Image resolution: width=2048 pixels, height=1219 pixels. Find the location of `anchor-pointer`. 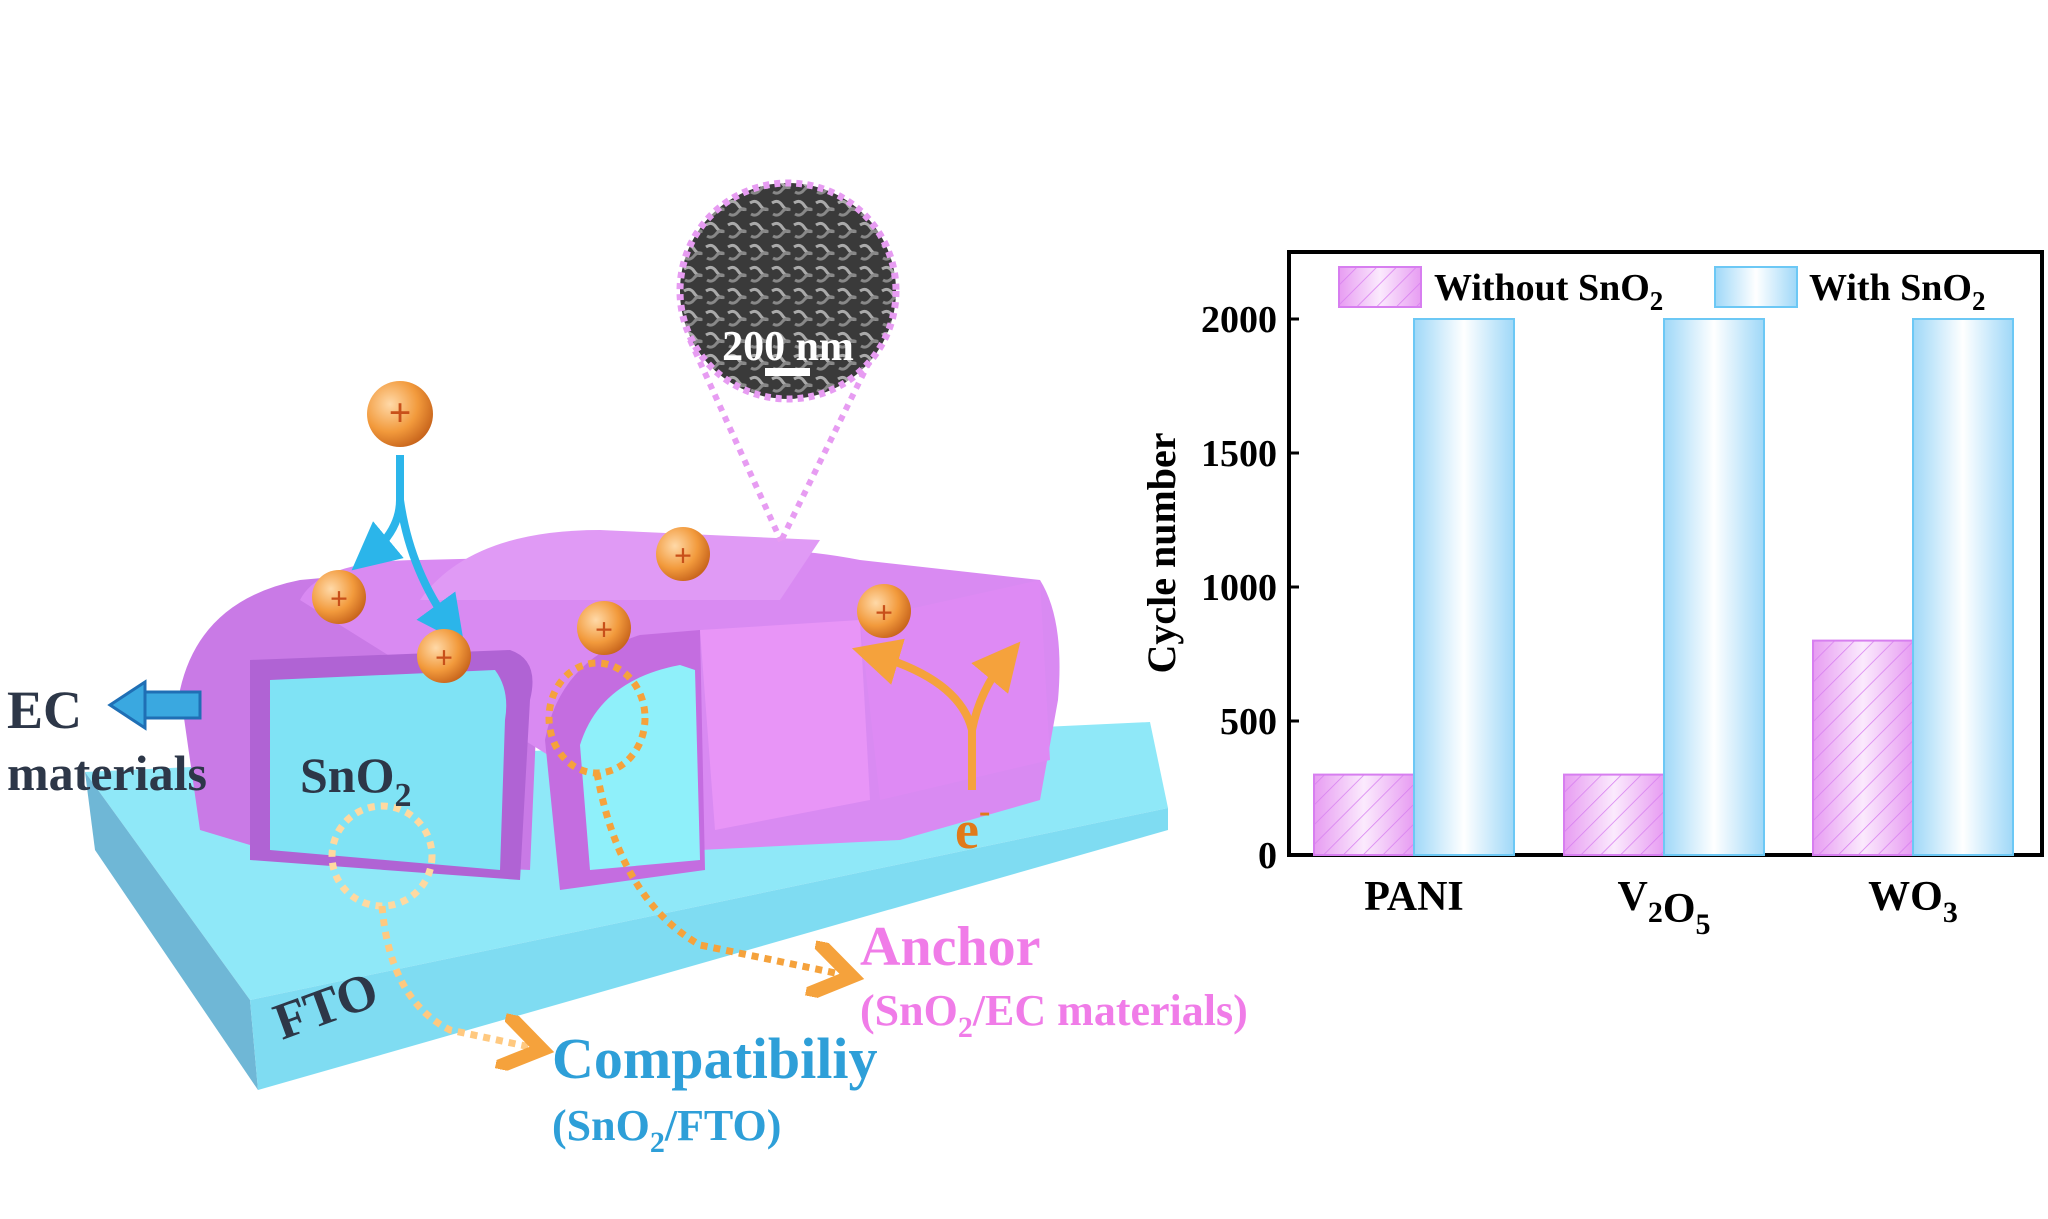

anchor-pointer is located at coordinates (719, 873).